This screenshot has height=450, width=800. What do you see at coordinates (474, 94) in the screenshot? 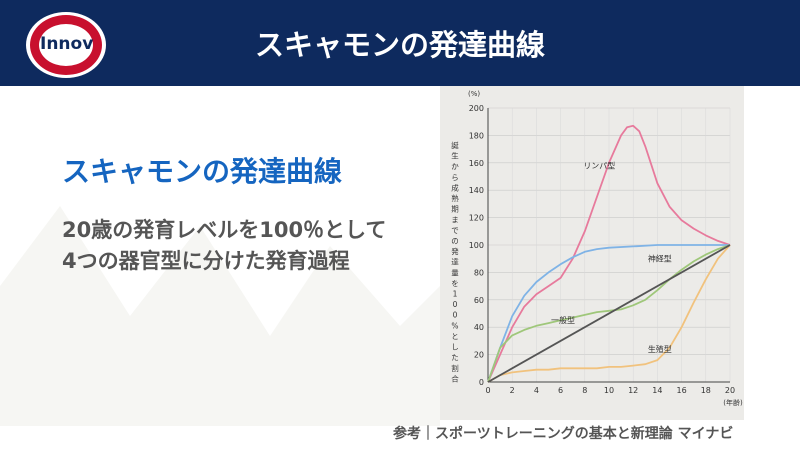
I see `y-unit-label: (%)` at bounding box center [474, 94].